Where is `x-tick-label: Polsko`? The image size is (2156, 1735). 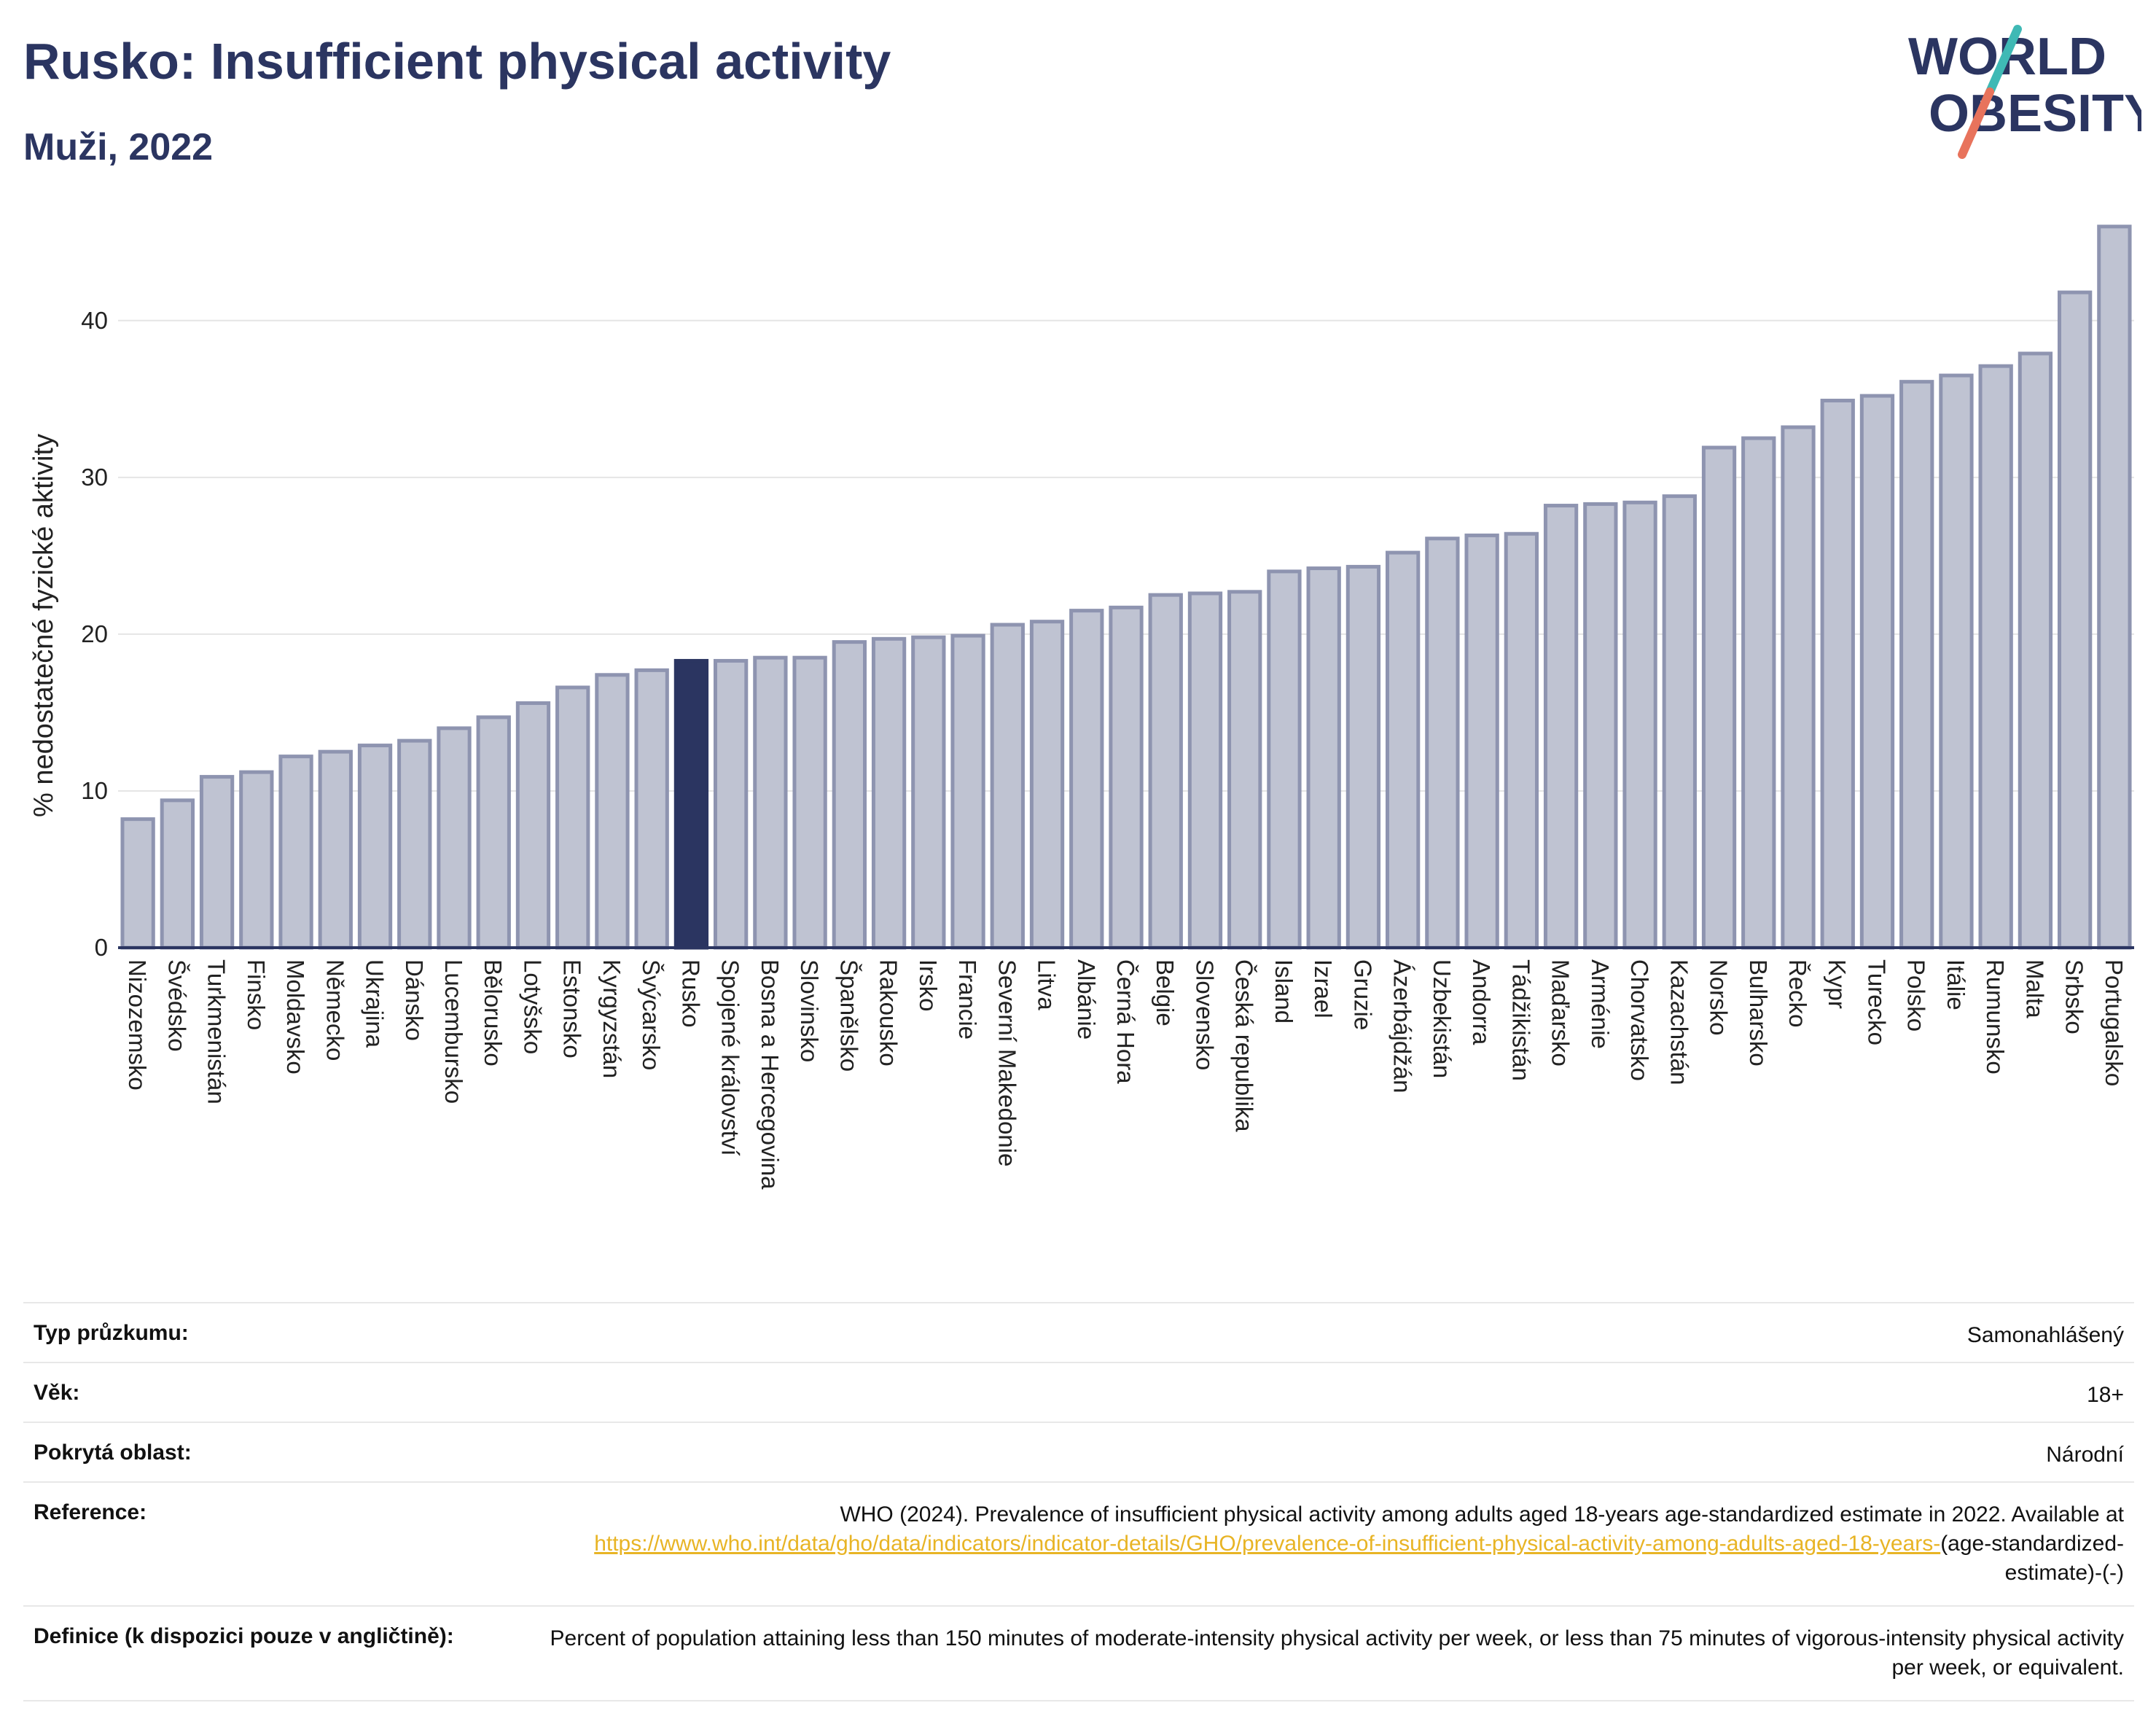
x-tick-label: Polsko is located at coordinates (1917, 995).